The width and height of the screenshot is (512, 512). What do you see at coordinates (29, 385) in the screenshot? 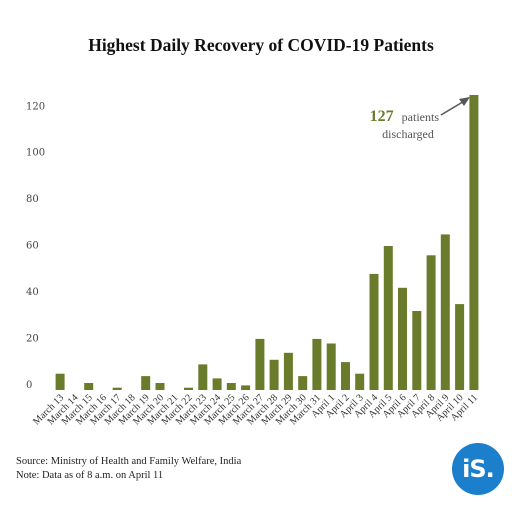
I see `y-tick-label: 0` at bounding box center [29, 385].